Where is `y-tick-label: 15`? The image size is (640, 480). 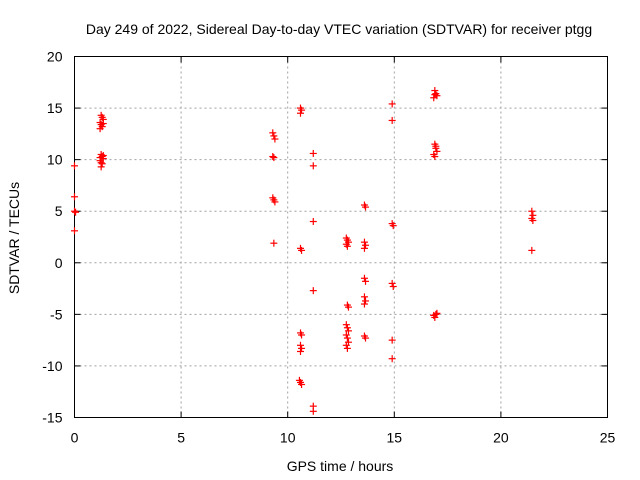 y-tick-label: 15 is located at coordinates (55, 108).